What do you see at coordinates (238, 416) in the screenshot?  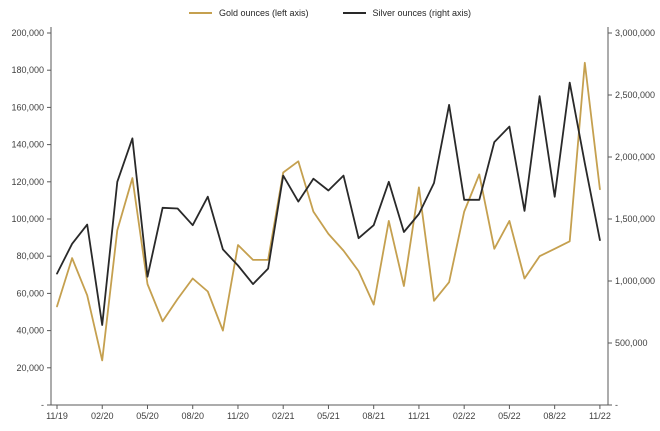 I see `x-axis-tick-label: 11/20` at bounding box center [238, 416].